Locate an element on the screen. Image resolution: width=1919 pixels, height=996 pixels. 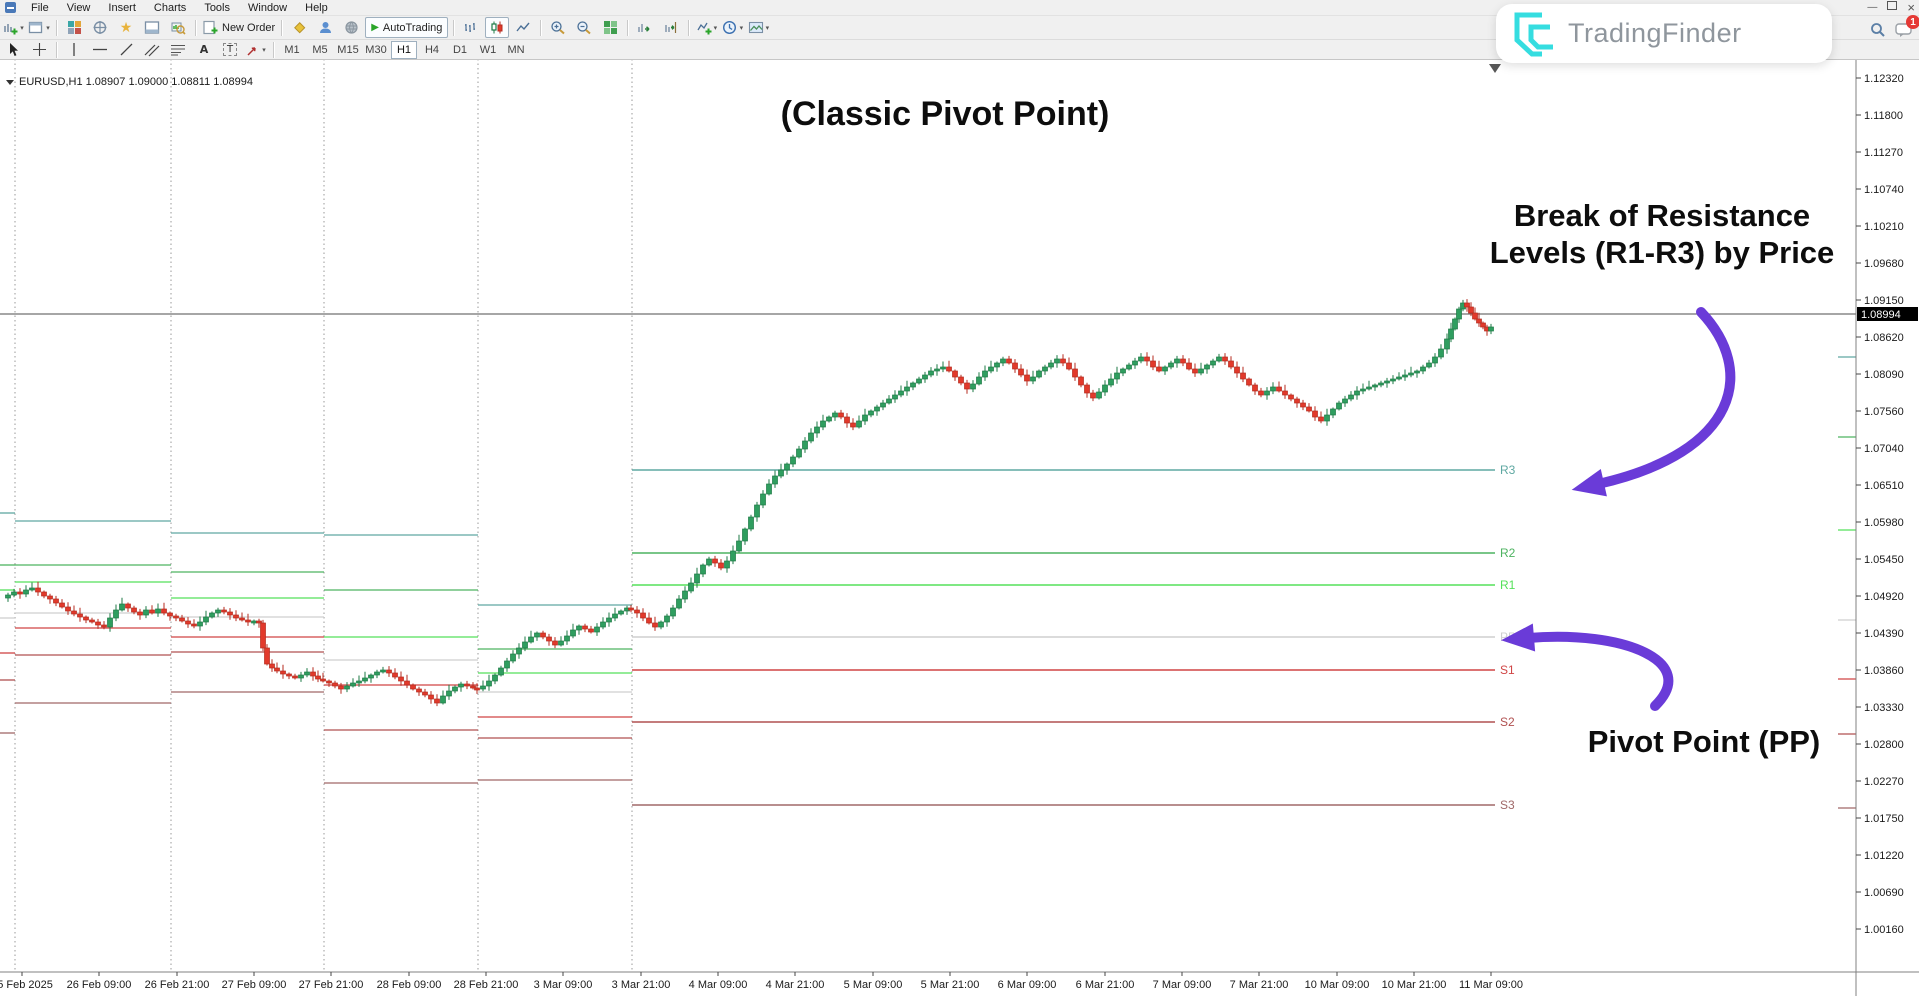
strategy-tester-button is located at coordinates (178, 27).